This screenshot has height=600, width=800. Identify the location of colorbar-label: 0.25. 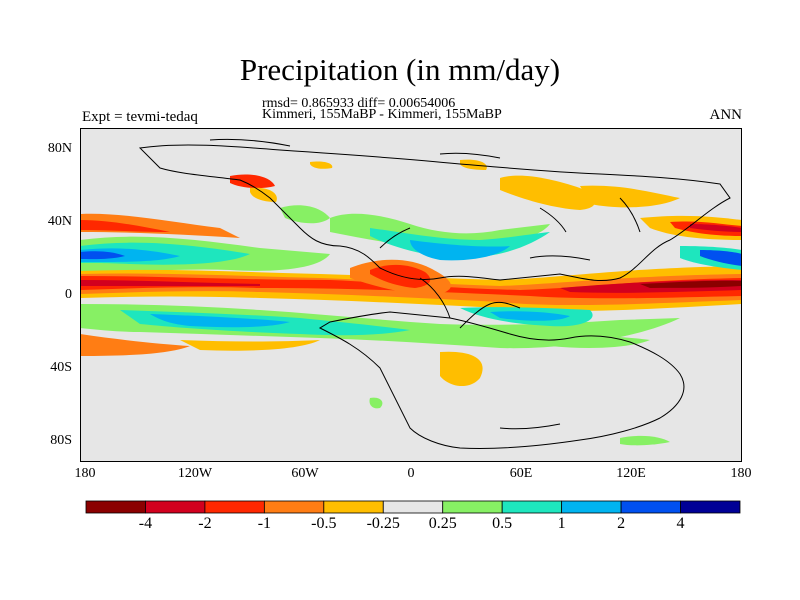
(442, 523).